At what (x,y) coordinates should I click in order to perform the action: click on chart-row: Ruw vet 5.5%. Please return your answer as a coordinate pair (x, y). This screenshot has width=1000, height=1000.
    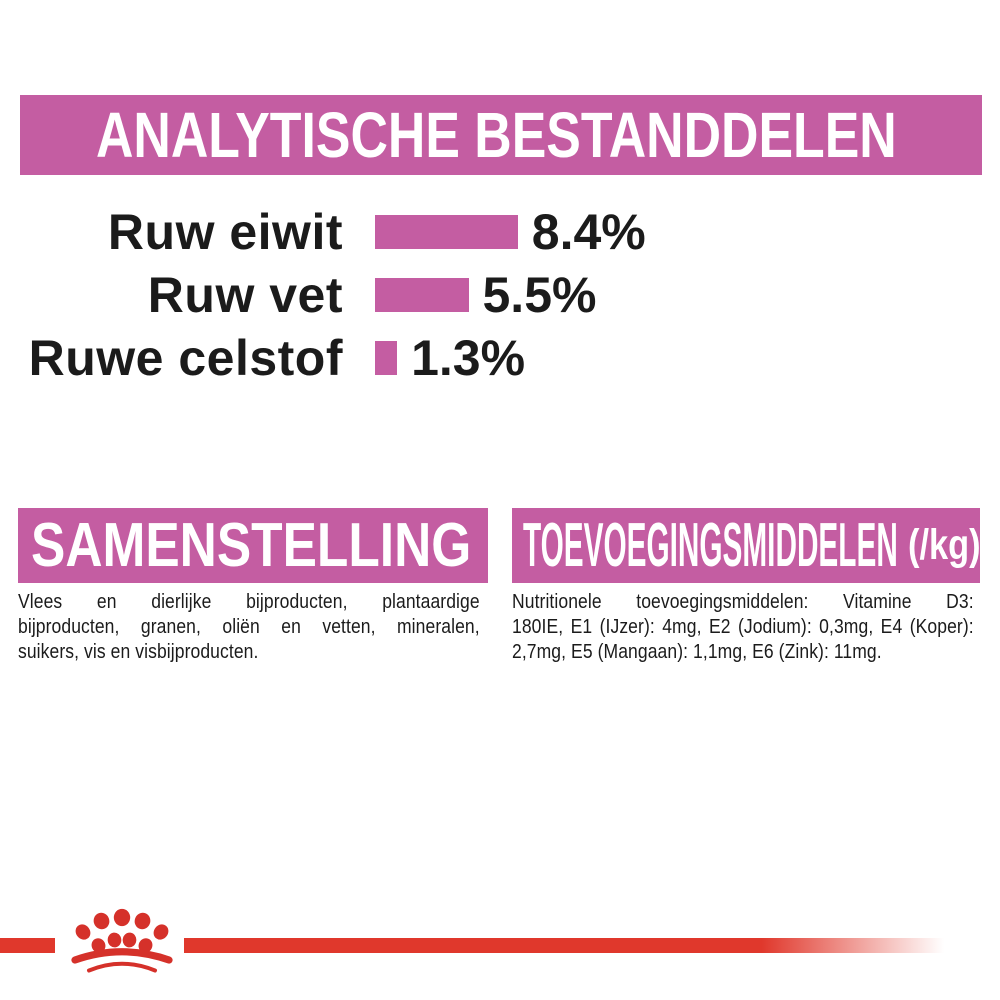
    Looking at the image, I should click on (500, 294).